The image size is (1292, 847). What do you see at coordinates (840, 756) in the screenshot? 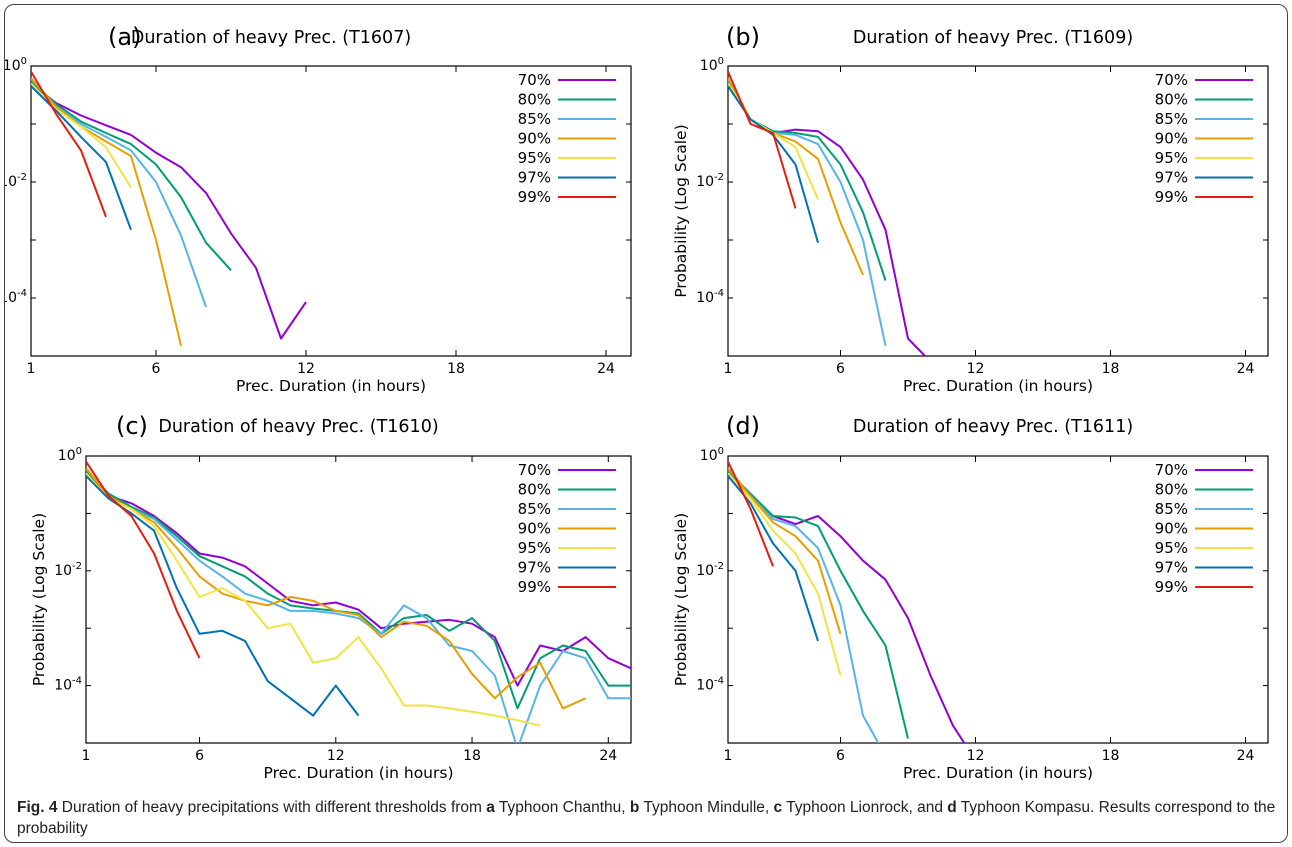
I see `x-tick-label: 6` at bounding box center [840, 756].